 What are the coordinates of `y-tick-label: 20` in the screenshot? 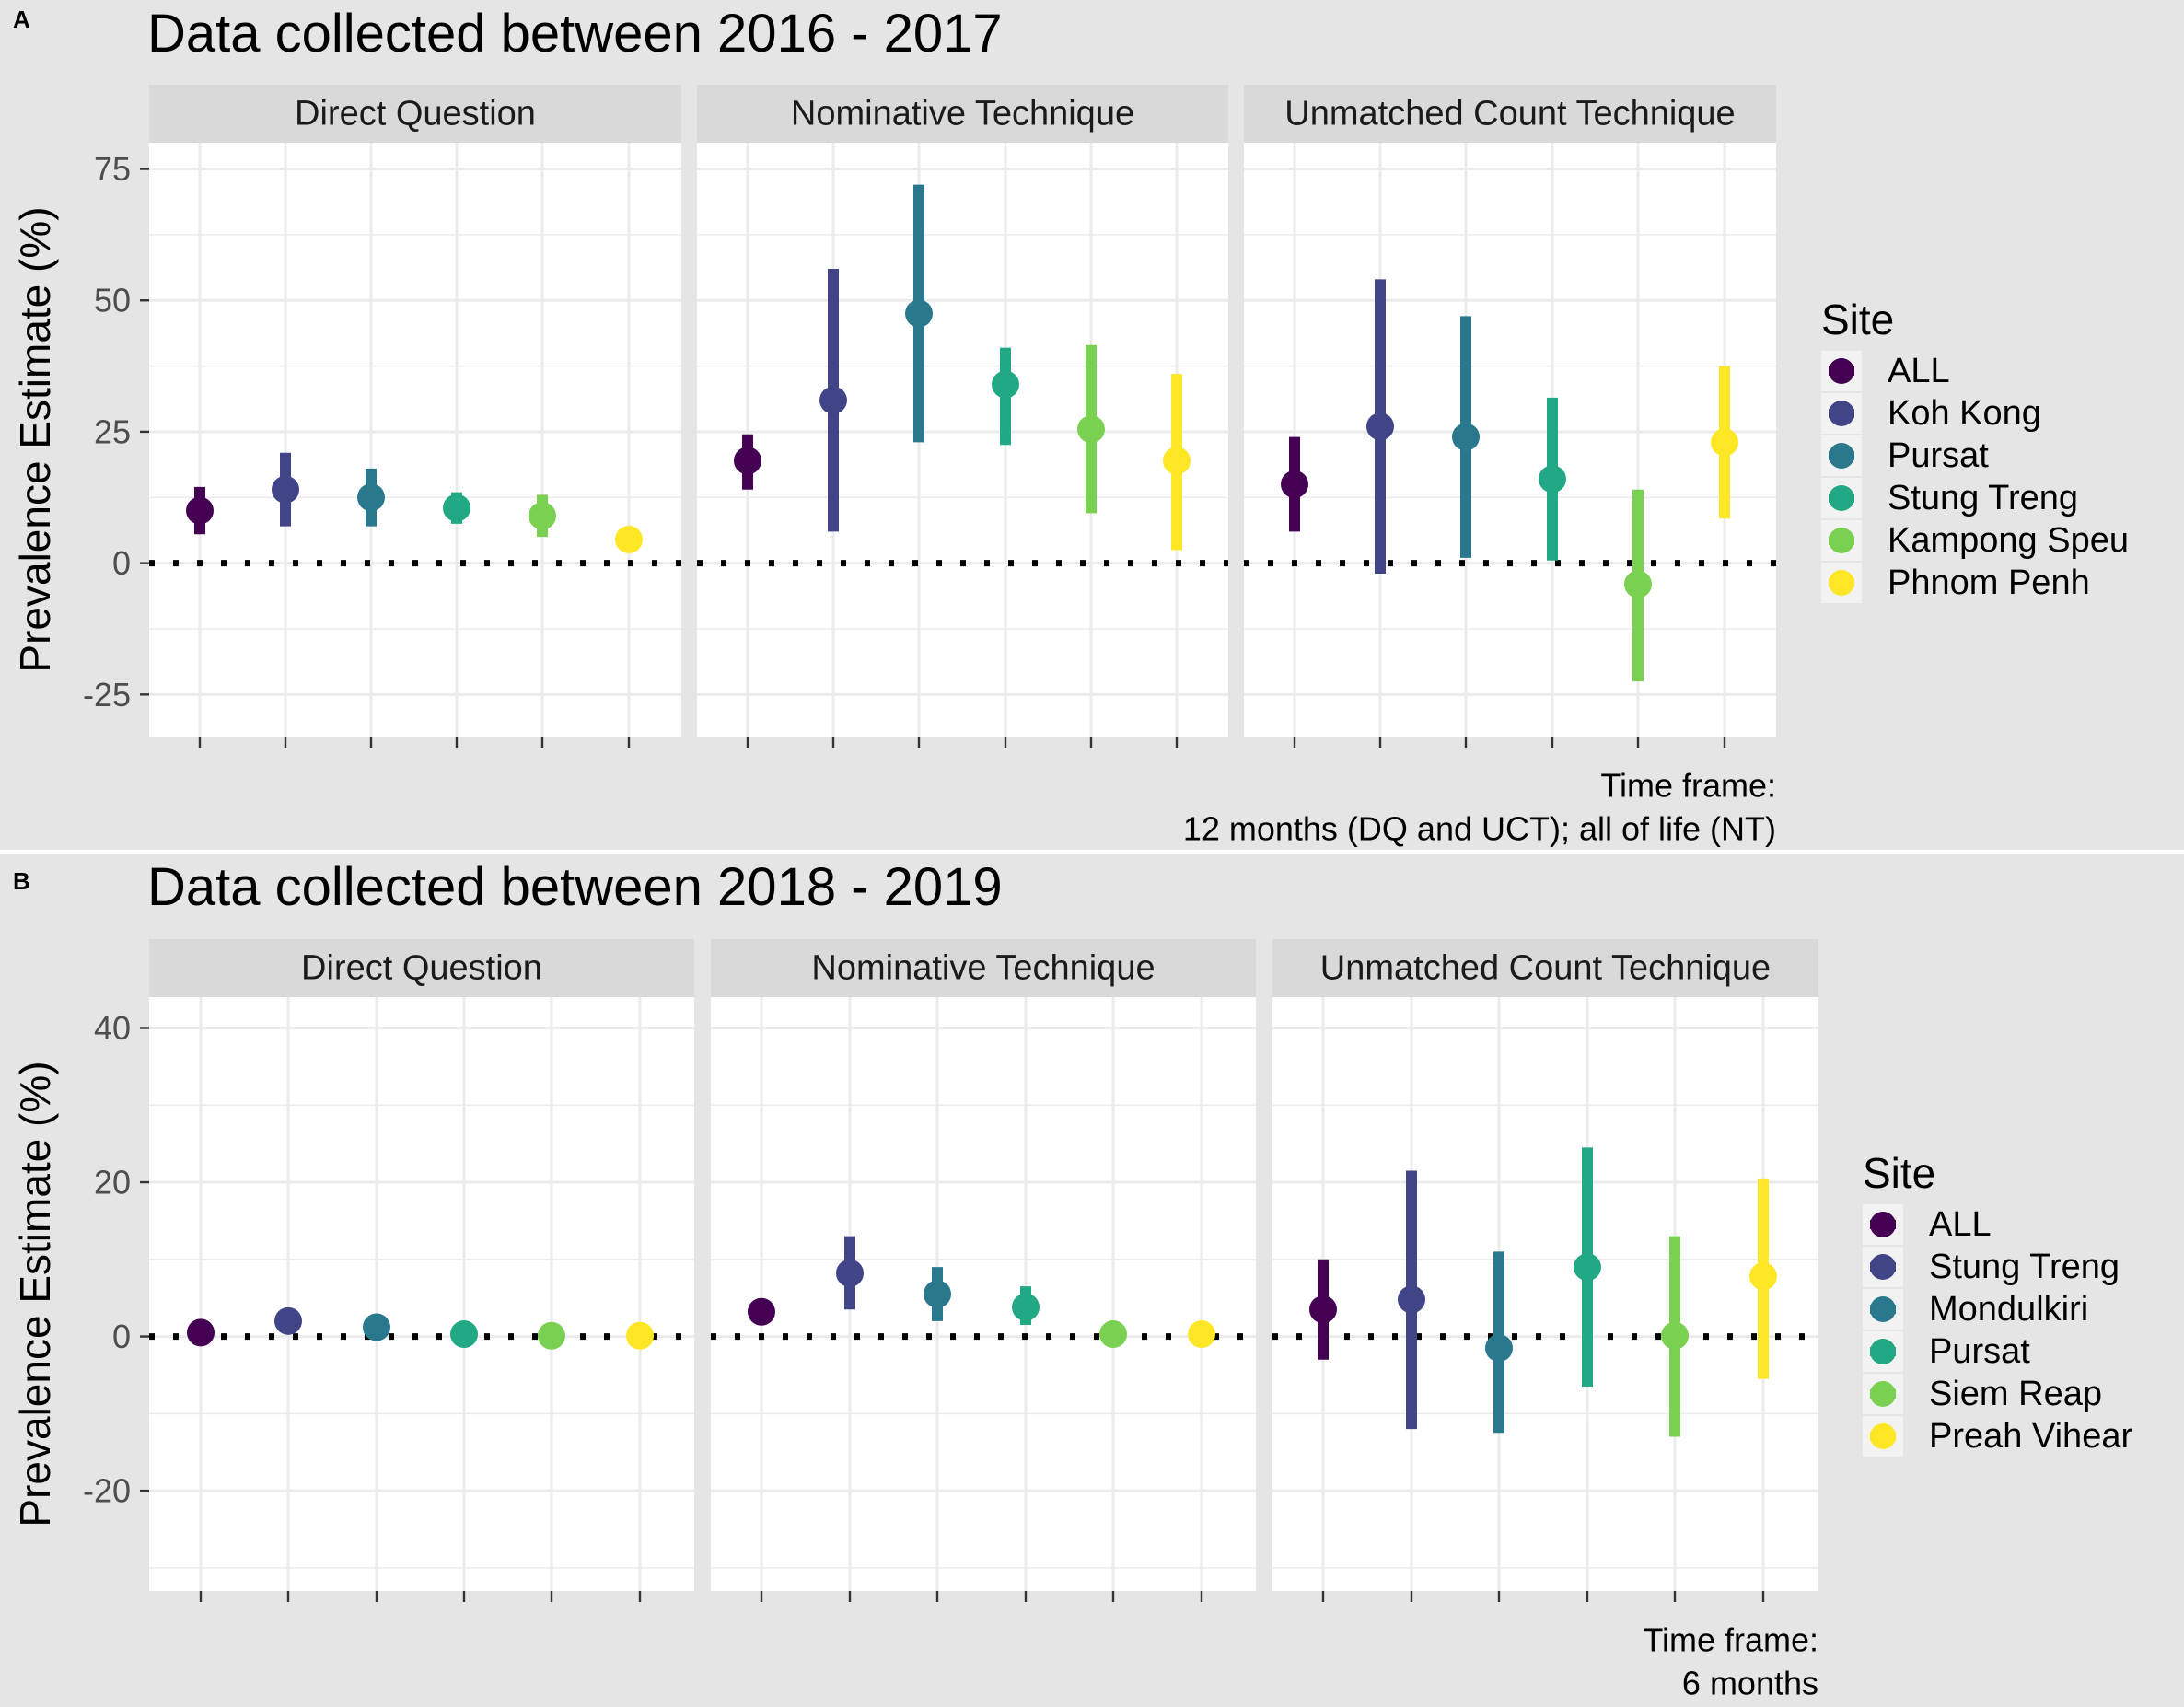 It's located at (112, 1183).